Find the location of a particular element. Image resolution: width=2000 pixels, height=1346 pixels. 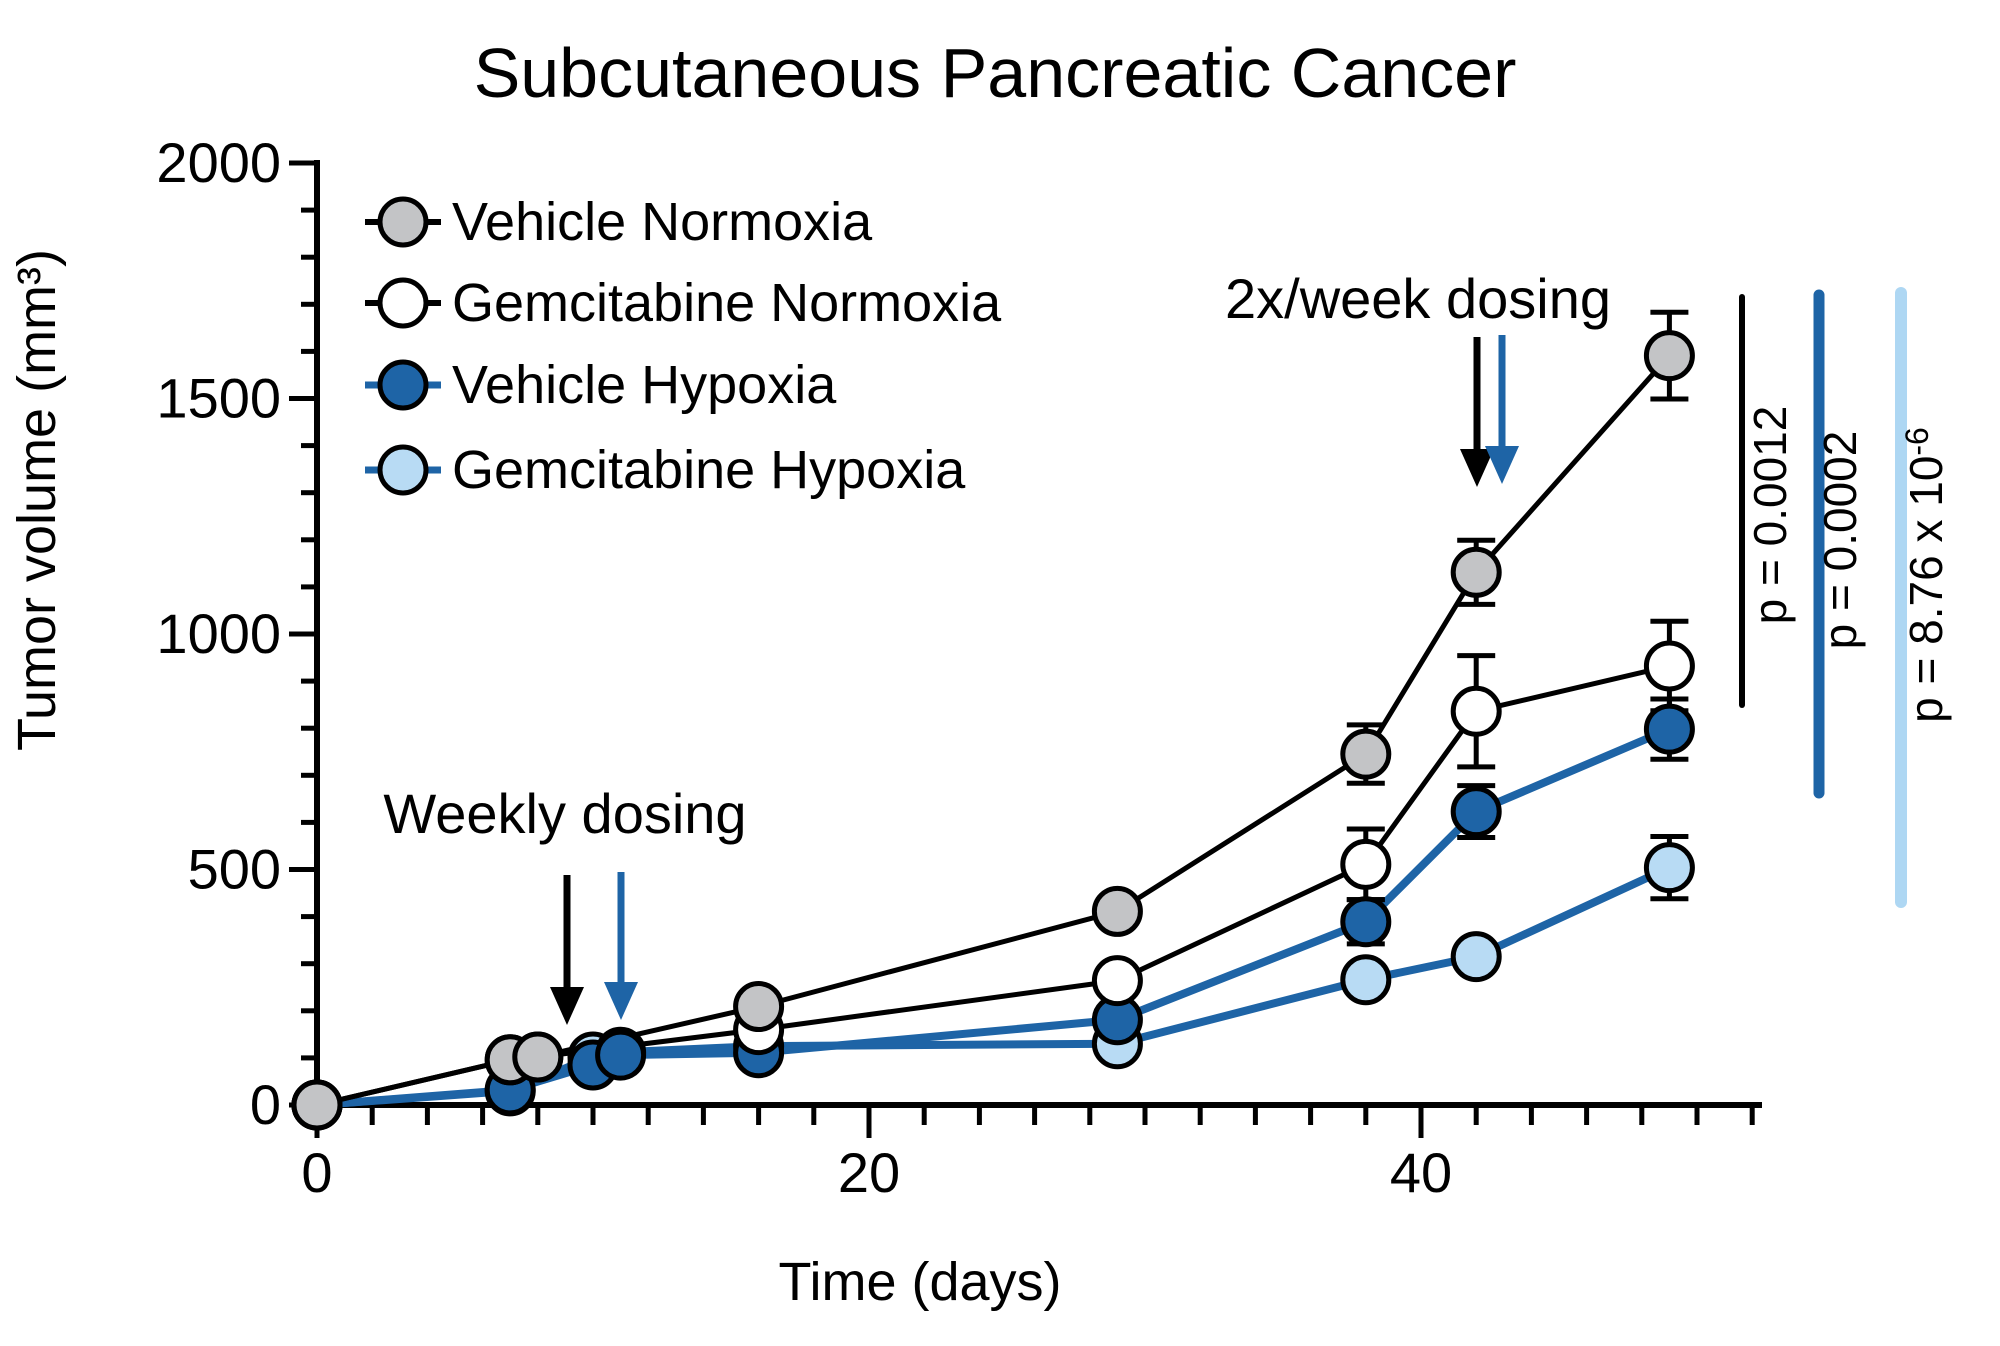

error-bars is located at coordinates (1517, 628).